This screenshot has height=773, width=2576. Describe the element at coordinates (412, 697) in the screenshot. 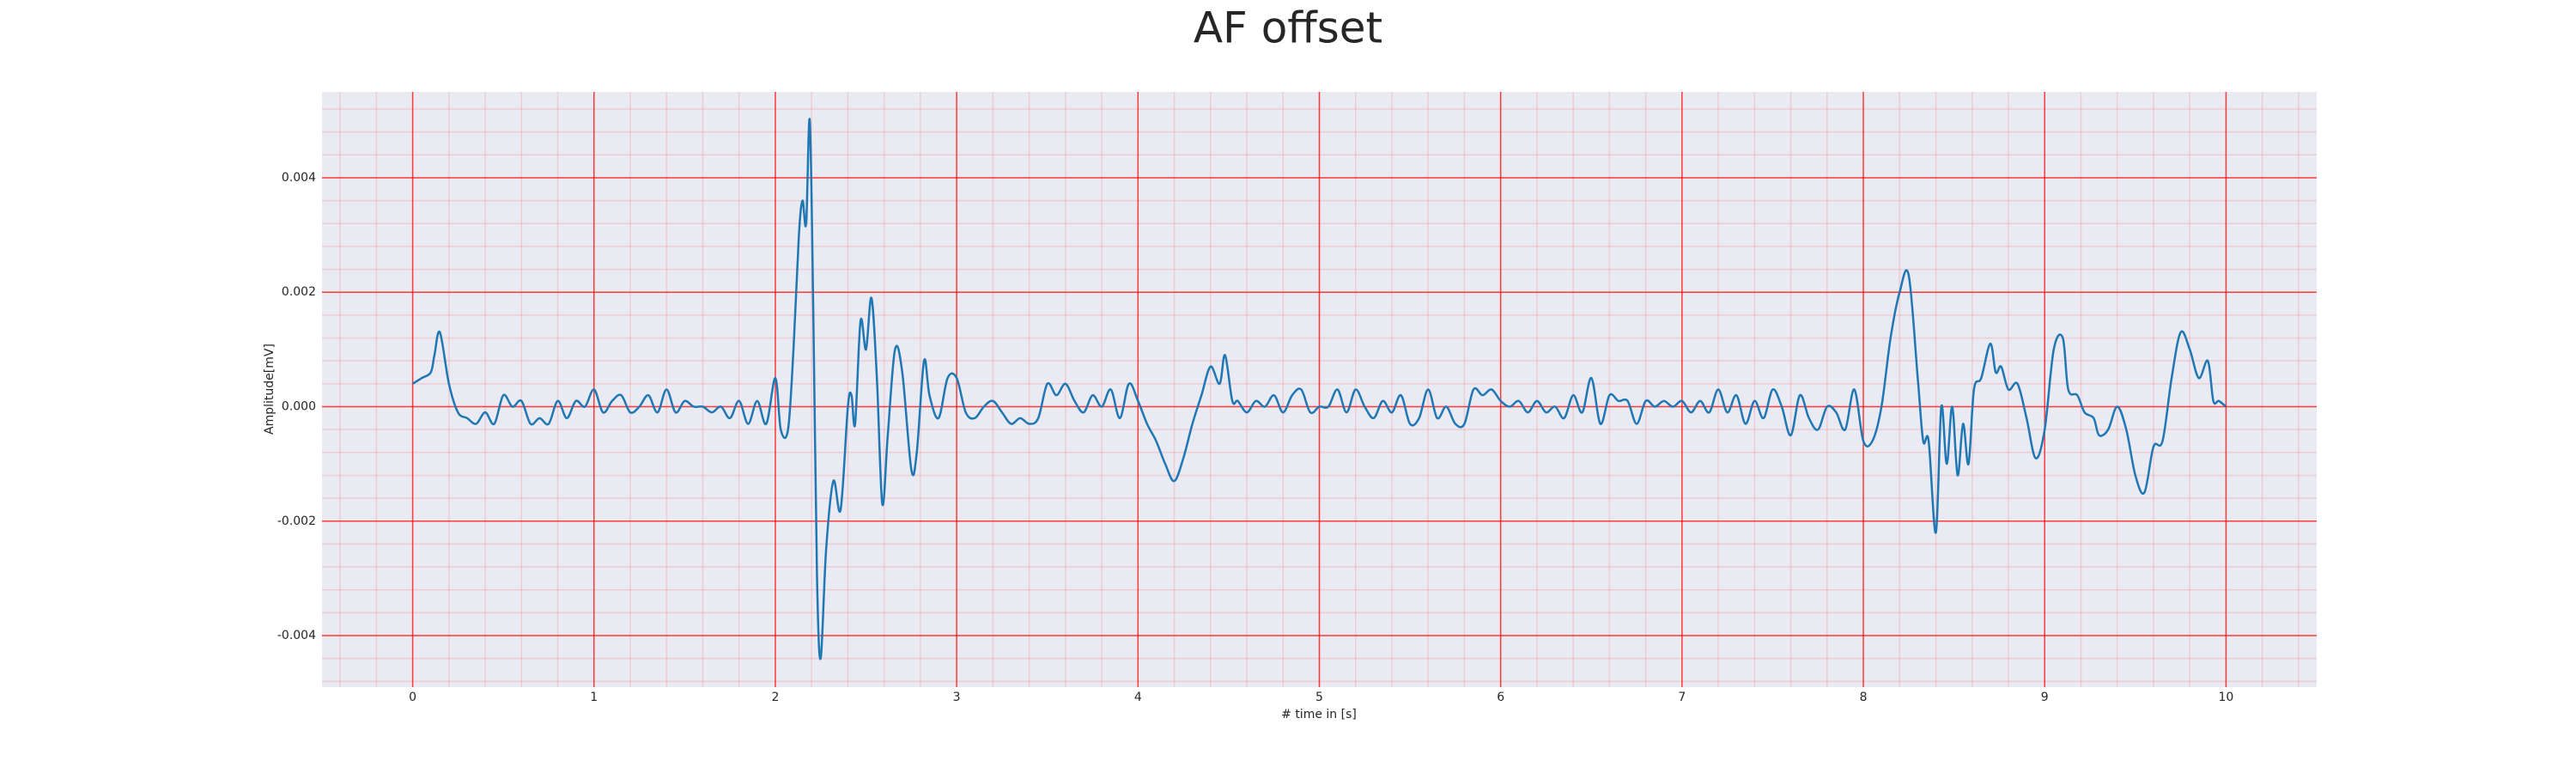

I see `x-tick-label: 0` at that location.